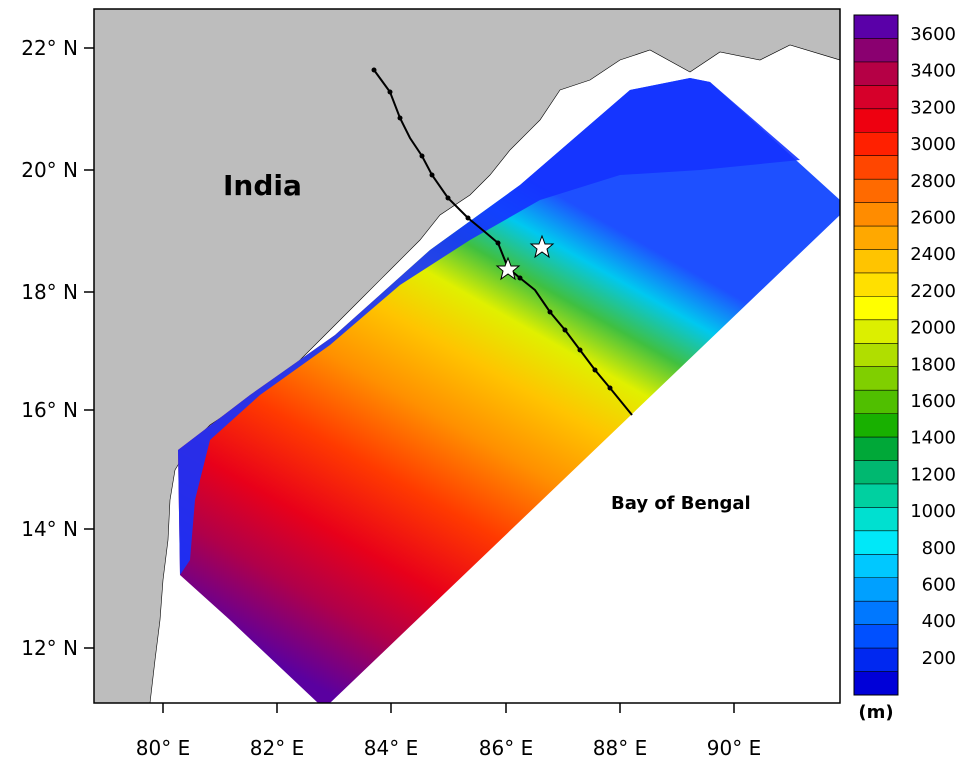 This screenshot has height=762, width=964. What do you see at coordinates (448, 708) in the screenshot?
I see `lon-ticks` at bounding box center [448, 708].